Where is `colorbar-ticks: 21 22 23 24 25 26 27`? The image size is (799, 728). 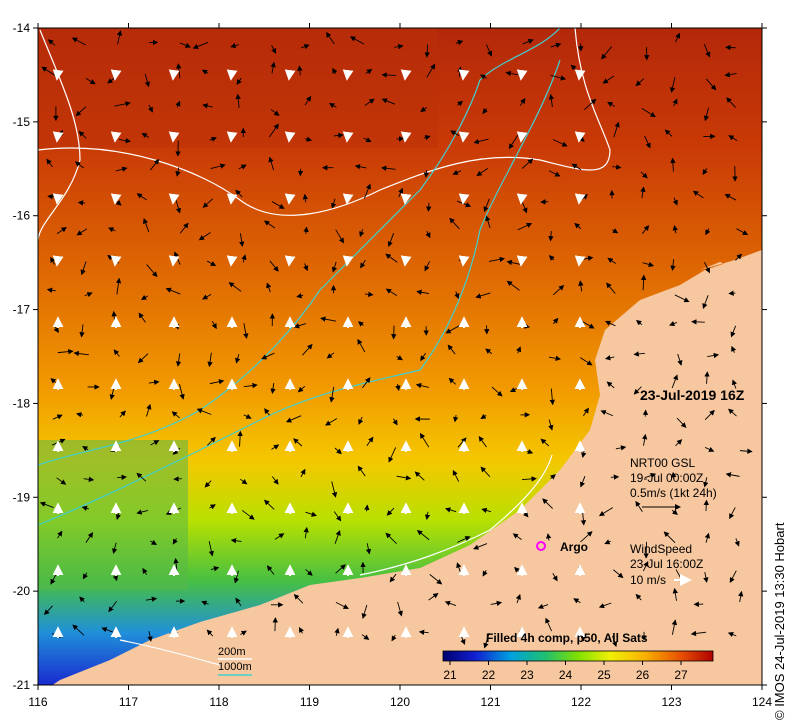 colorbar-ticks: 21 22 23 24 25 26 27 is located at coordinates (565, 671).